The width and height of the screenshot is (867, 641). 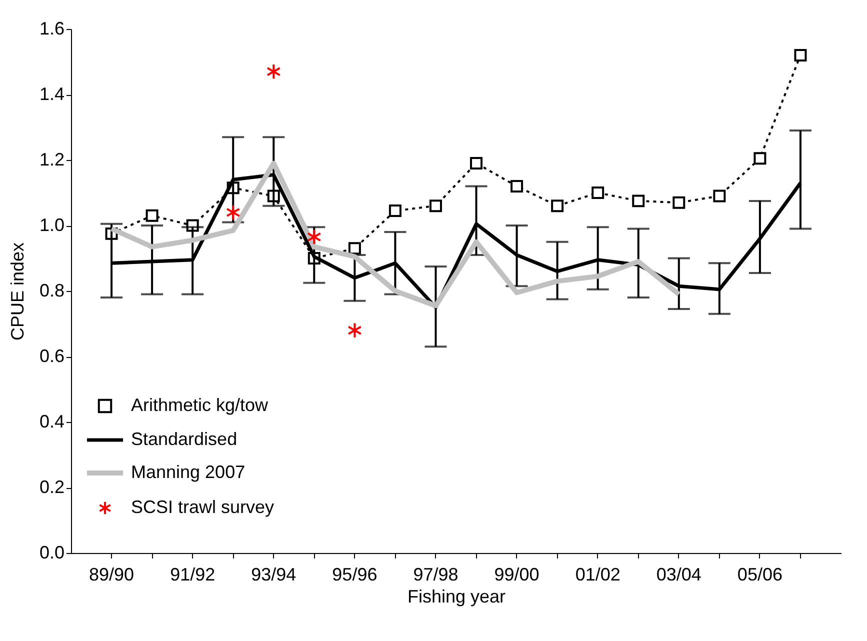 I want to click on y-tick-label: 0.6, so click(x=51, y=356).